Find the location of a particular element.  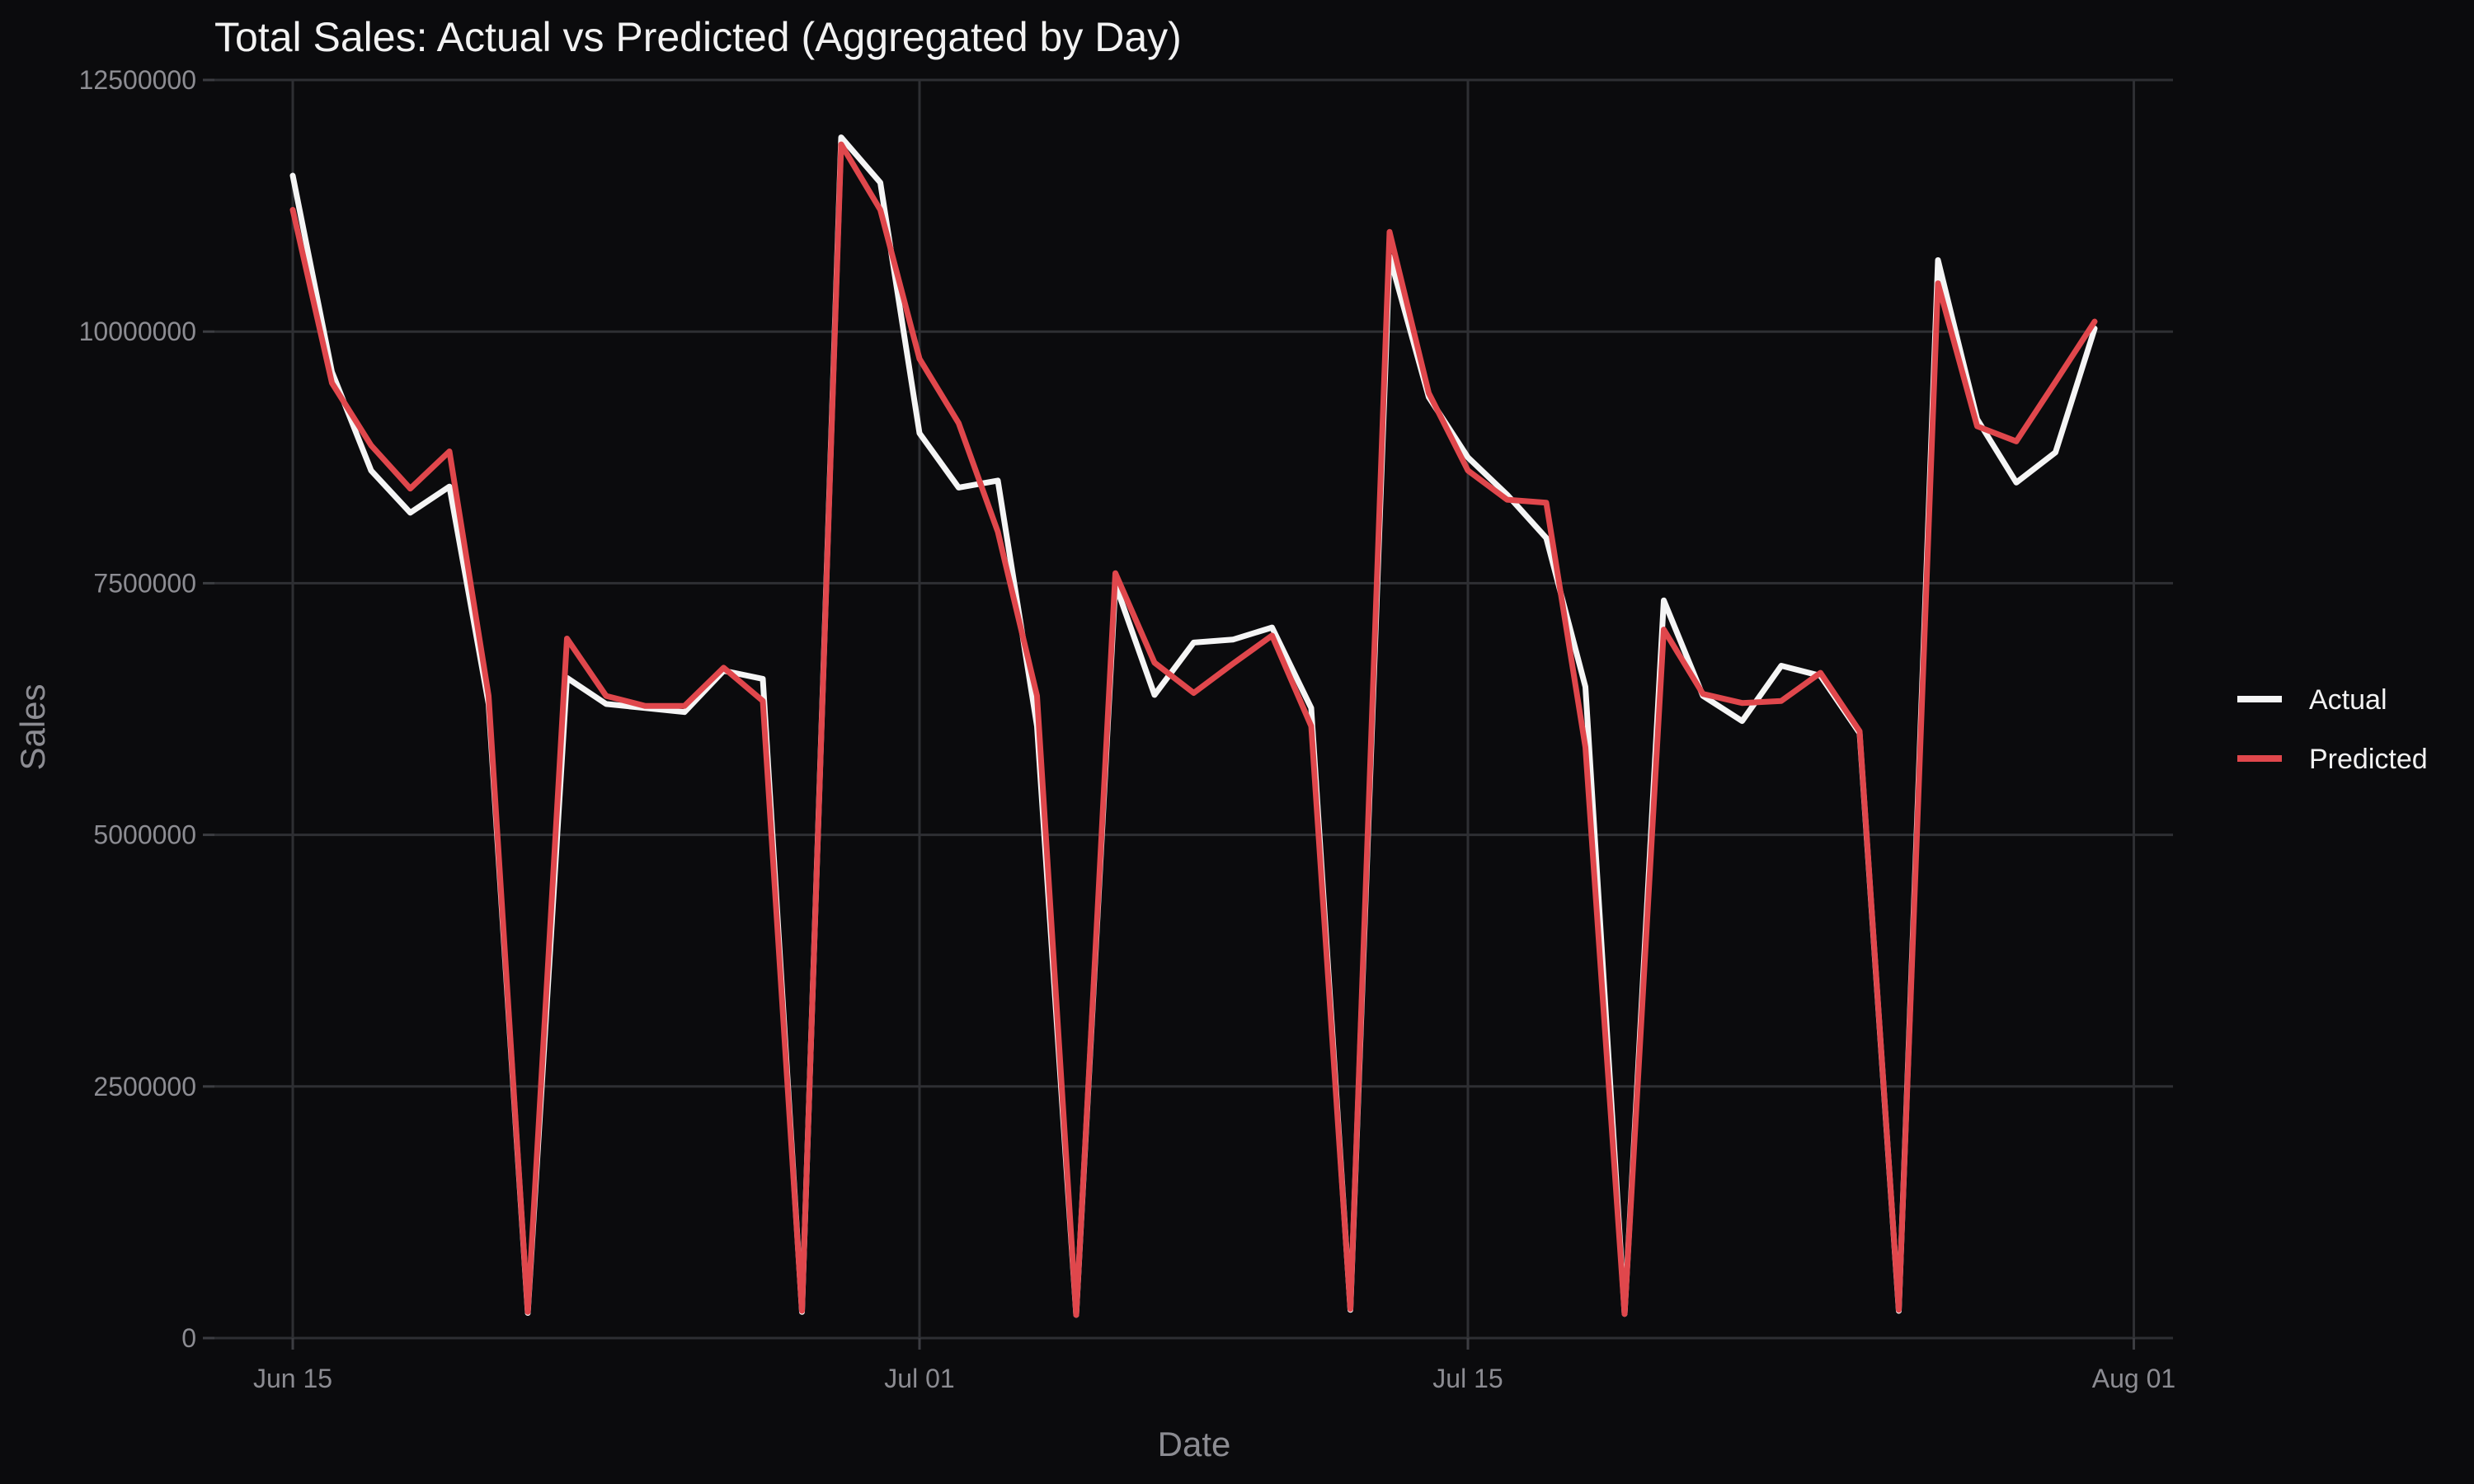

x-tick-label: Aug 01 is located at coordinates (2133, 1378).